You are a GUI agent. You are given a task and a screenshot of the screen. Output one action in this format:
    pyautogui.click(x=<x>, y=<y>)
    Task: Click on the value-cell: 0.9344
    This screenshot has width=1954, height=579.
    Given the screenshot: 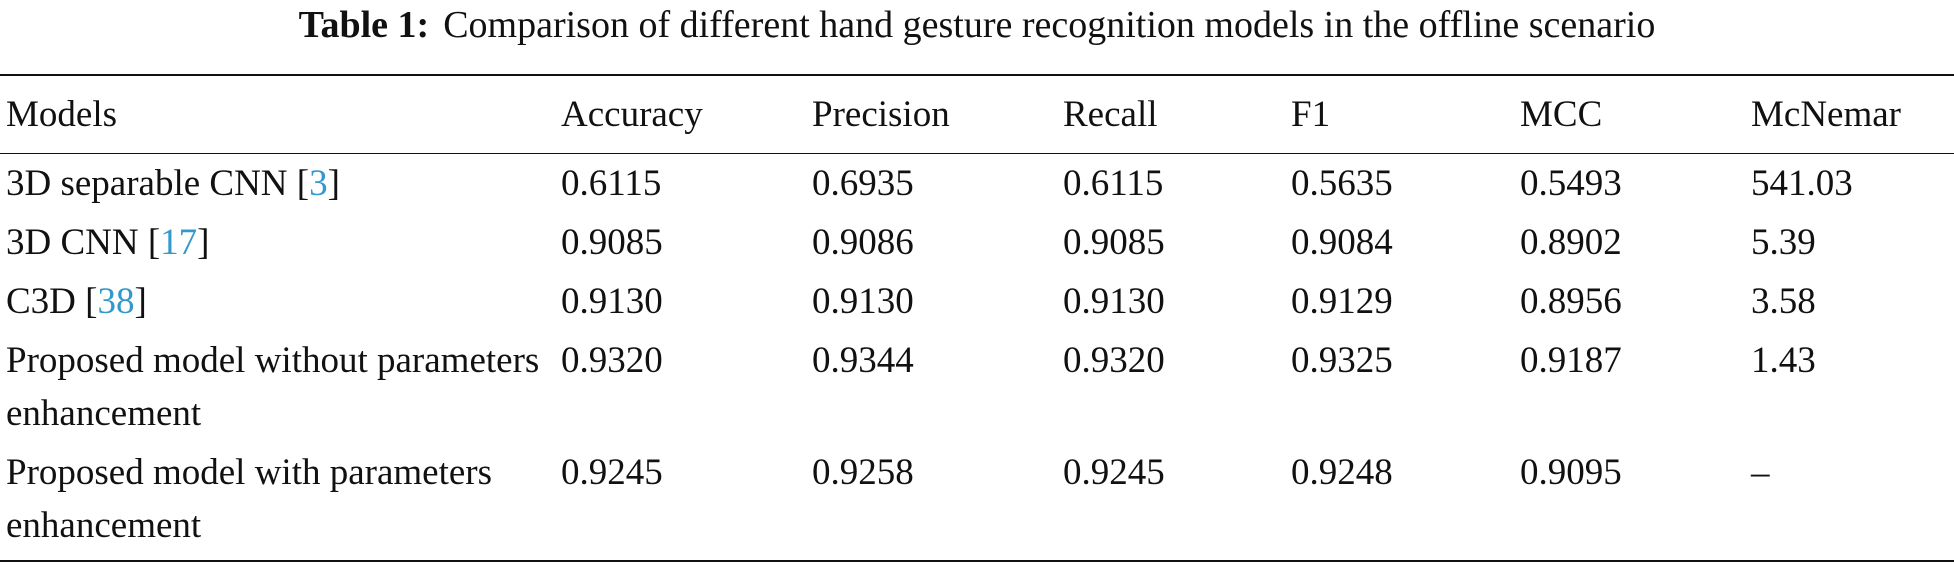 What is the action you would take?
    pyautogui.click(x=863, y=360)
    